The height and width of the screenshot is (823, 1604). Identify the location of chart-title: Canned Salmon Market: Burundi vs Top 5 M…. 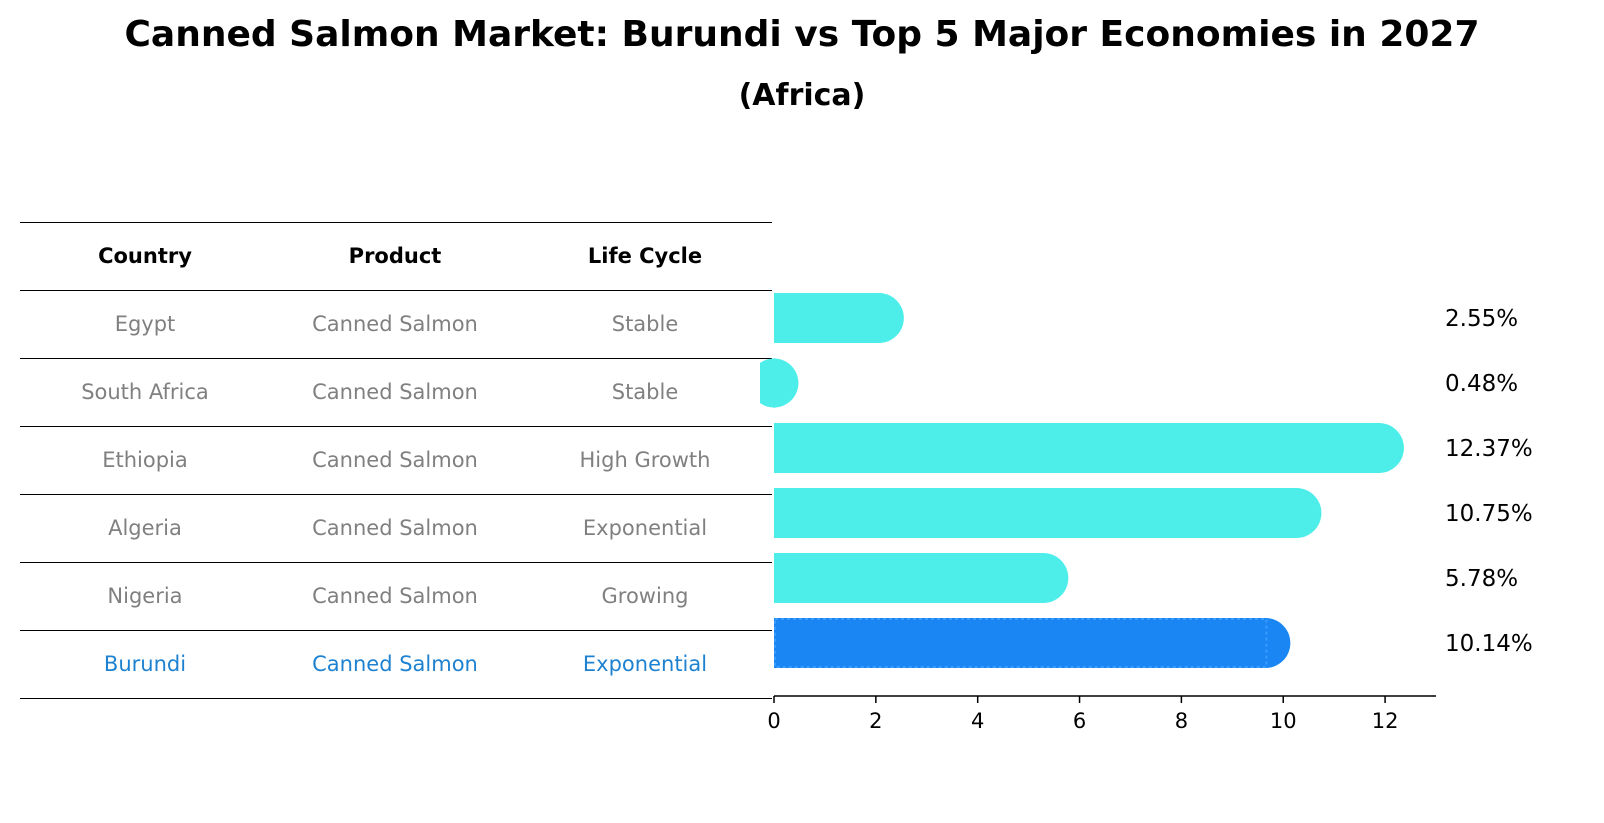
(802, 34).